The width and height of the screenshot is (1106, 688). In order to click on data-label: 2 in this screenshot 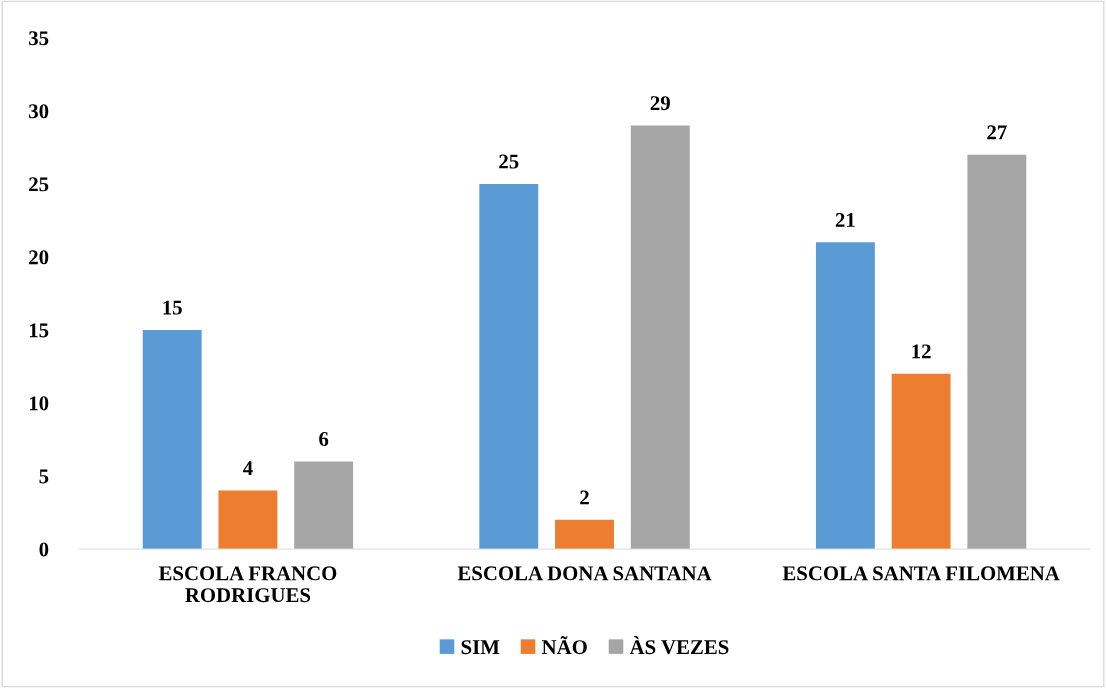, I will do `click(584, 497)`.